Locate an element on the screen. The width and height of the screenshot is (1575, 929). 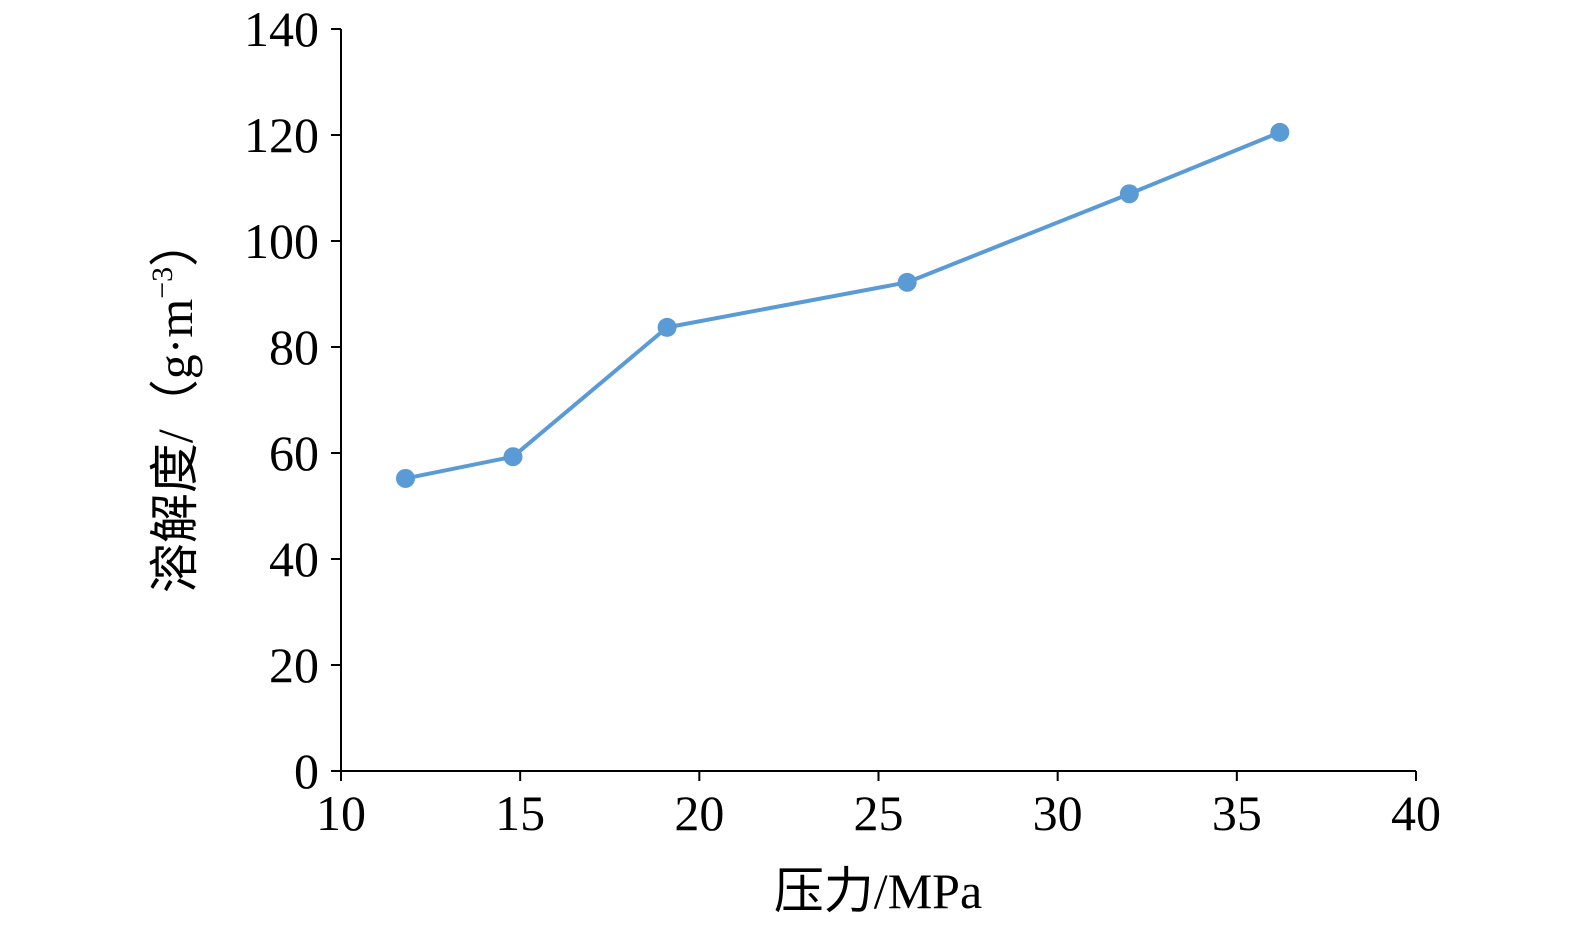
x-axis-ticks: 10 15 20 25 30 35 40 is located at coordinates (878, 806).